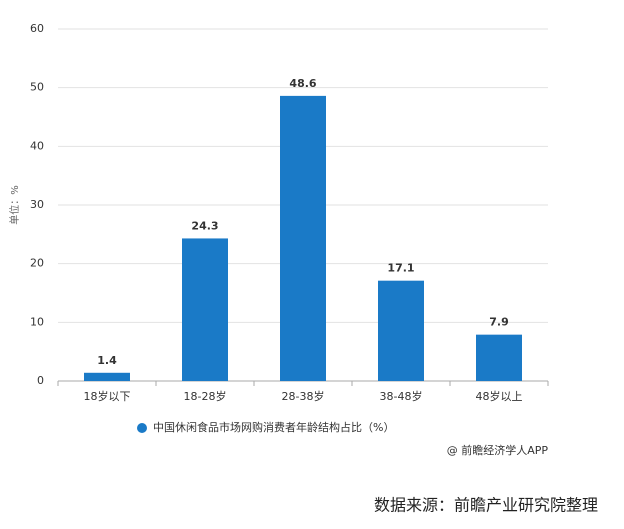 The image size is (624, 529). Describe the element at coordinates (142, 428) in the screenshot. I see `legend-marker` at that location.